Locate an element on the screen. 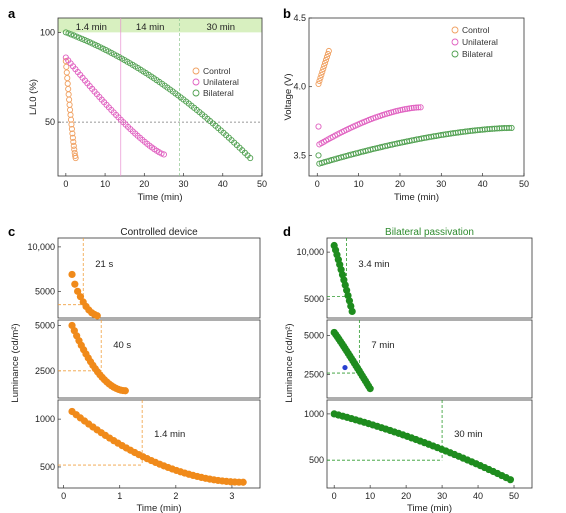 This screenshot has height=513, width=566. x-tick-label: 1 is located at coordinates (119, 496).